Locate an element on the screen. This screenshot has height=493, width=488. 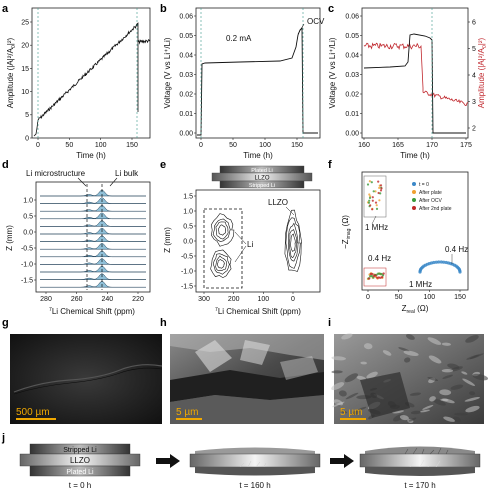
y-tick-label: 1.5 is located at coordinates (188, 196).